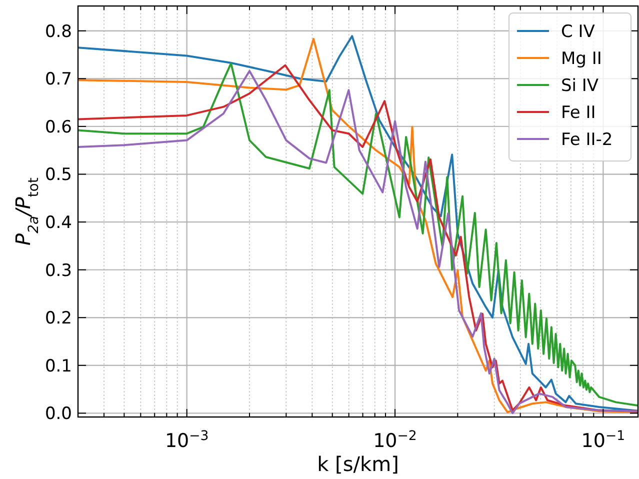  What do you see at coordinates (581, 58) in the screenshot?
I see `legend-label: Mg II` at bounding box center [581, 58].